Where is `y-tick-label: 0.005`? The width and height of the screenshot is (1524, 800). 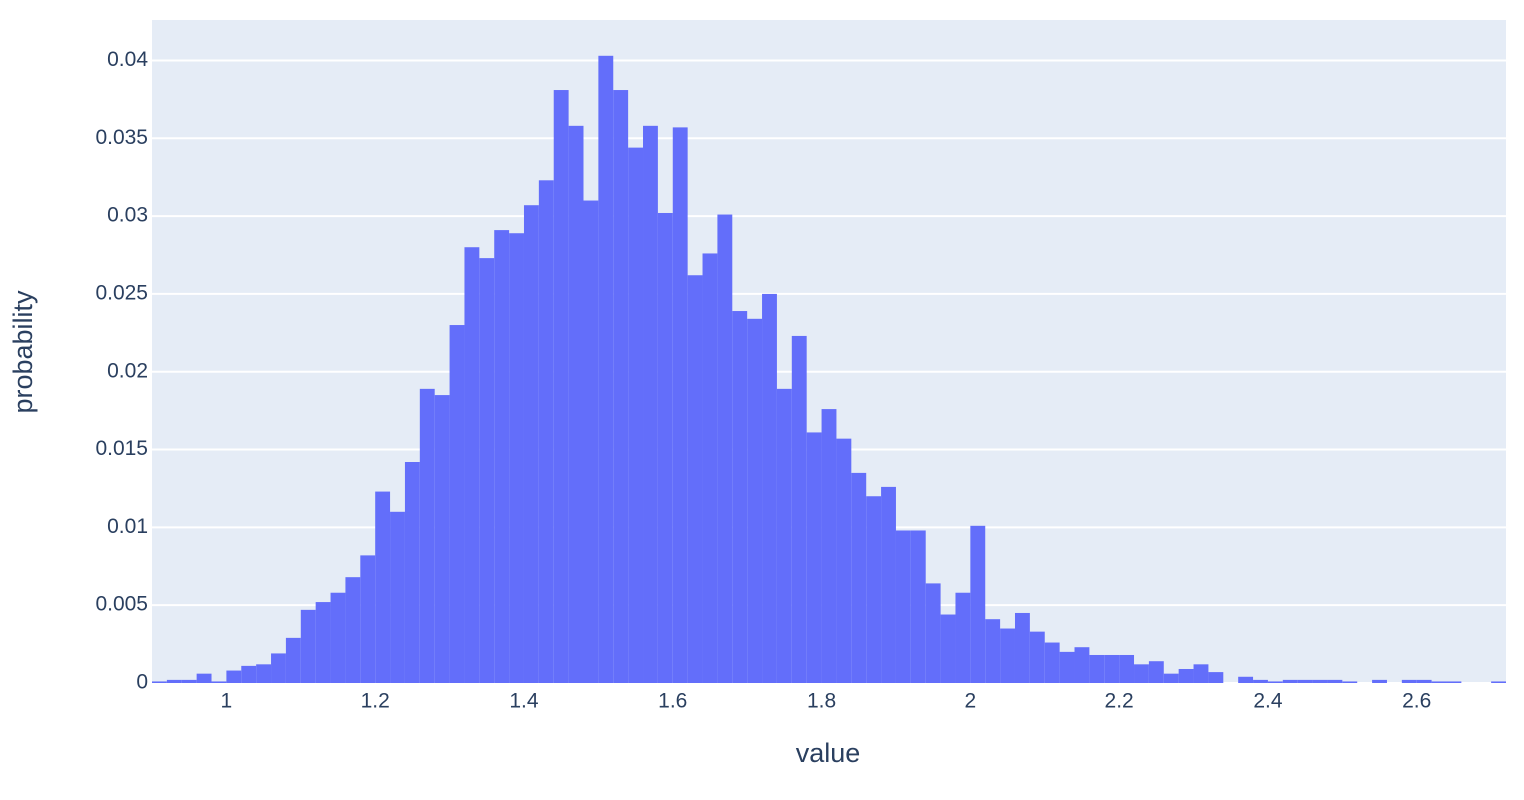
y-tick-label: 0.005 is located at coordinates (121, 604).